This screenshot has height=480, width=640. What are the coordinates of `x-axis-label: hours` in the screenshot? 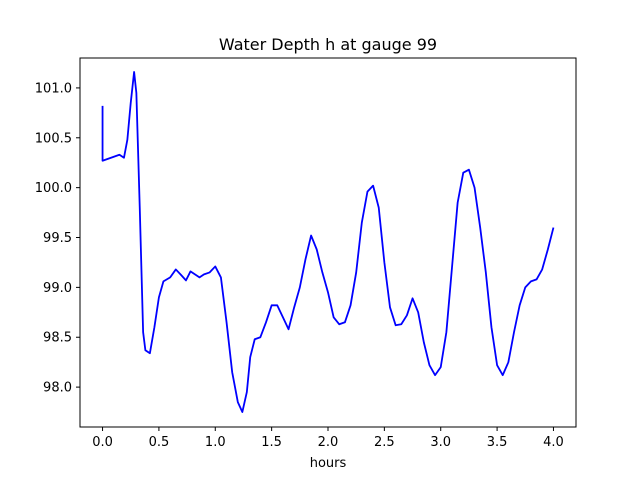 It's located at (328, 463).